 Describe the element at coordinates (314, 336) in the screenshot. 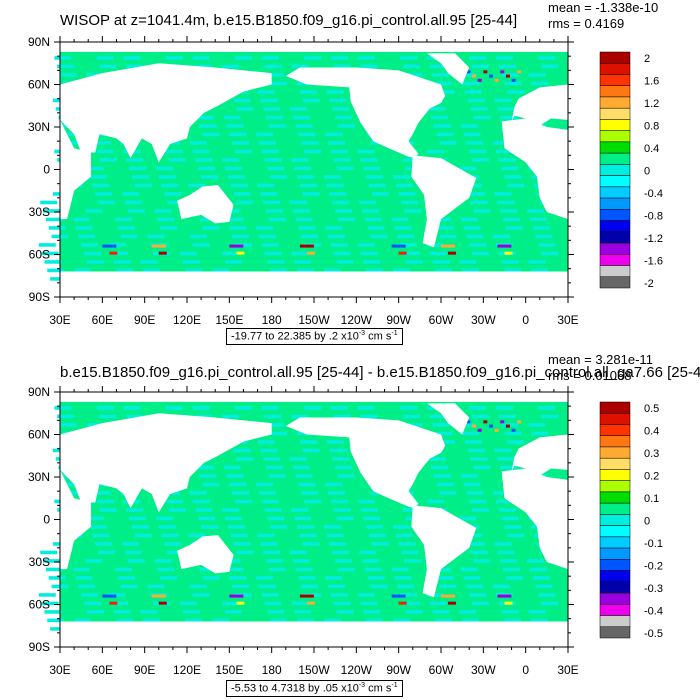

I see `panel-1-contour-info: -19.77 to 22.385 by .2 x10-3 cm s-1` at that location.